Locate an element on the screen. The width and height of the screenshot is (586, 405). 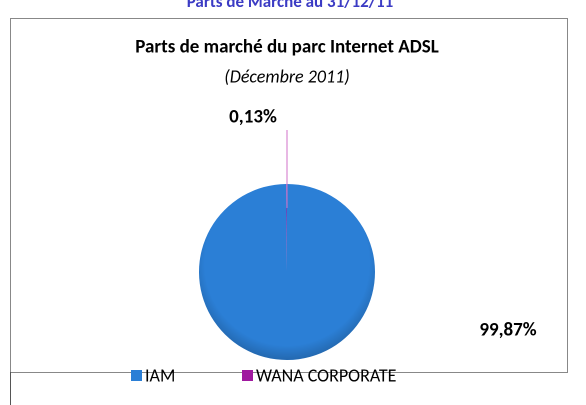
pie-shading is located at coordinates (287, 272).